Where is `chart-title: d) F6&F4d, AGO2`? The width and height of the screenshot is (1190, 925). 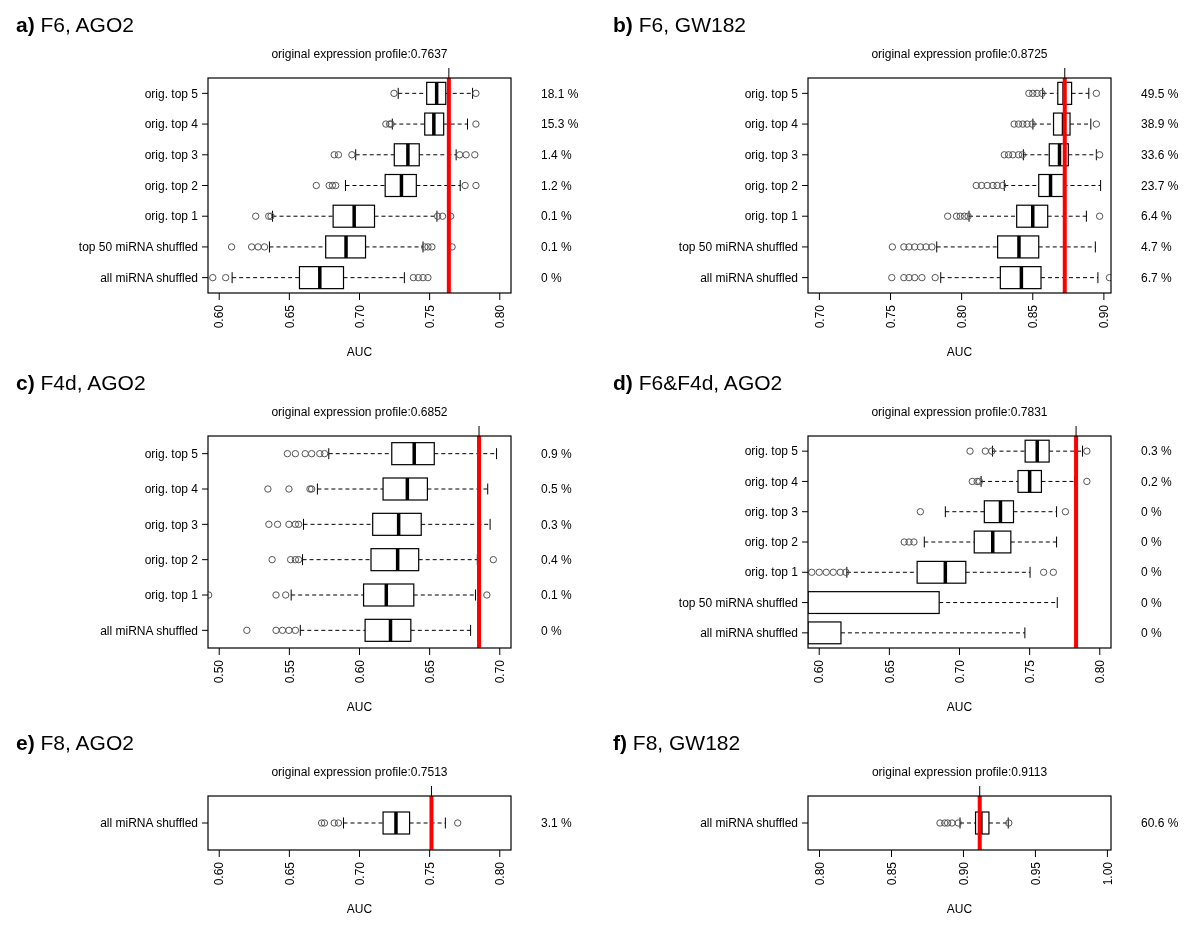 chart-title: d) F6&F4d, AGO2 is located at coordinates (698, 382).